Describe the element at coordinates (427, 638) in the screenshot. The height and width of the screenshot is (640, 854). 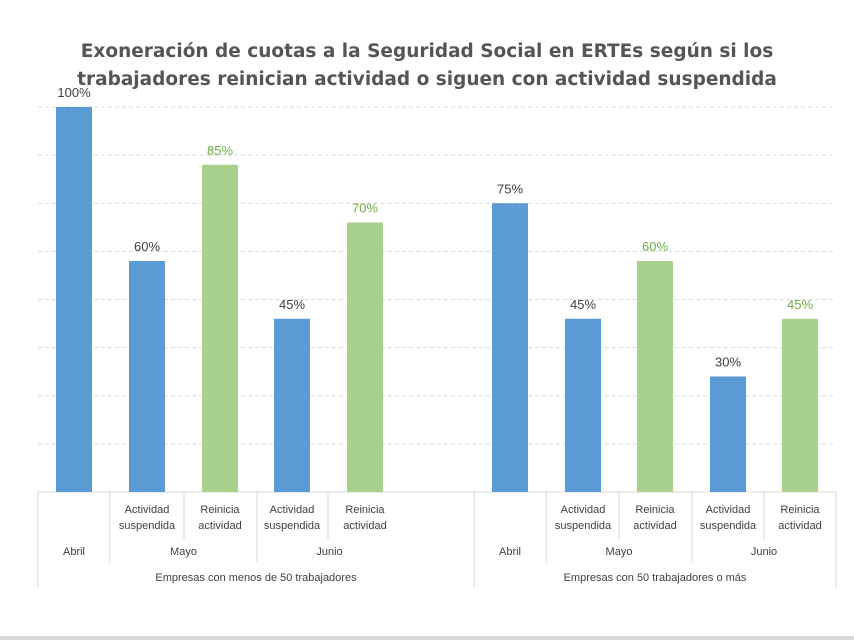
I see `page-bottom-divider` at that location.